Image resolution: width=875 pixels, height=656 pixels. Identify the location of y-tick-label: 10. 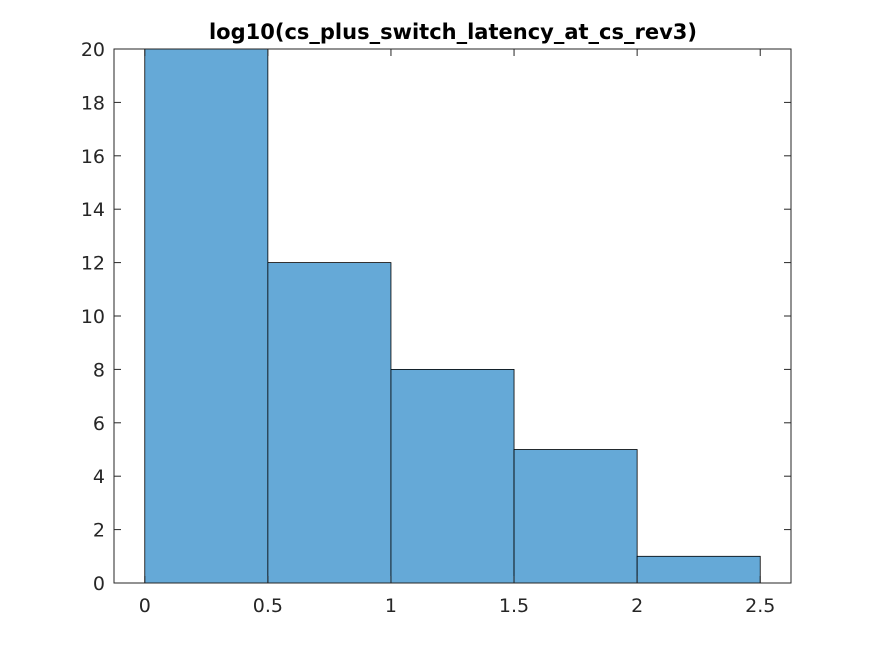
(93, 317).